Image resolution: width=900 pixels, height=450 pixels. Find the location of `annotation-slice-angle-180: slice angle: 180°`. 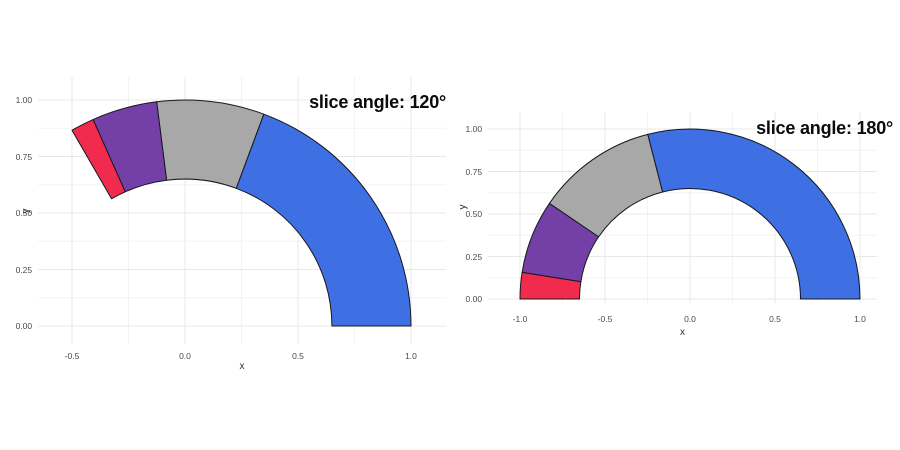

annotation-slice-angle-180: slice angle: 180° is located at coordinates (824, 128).